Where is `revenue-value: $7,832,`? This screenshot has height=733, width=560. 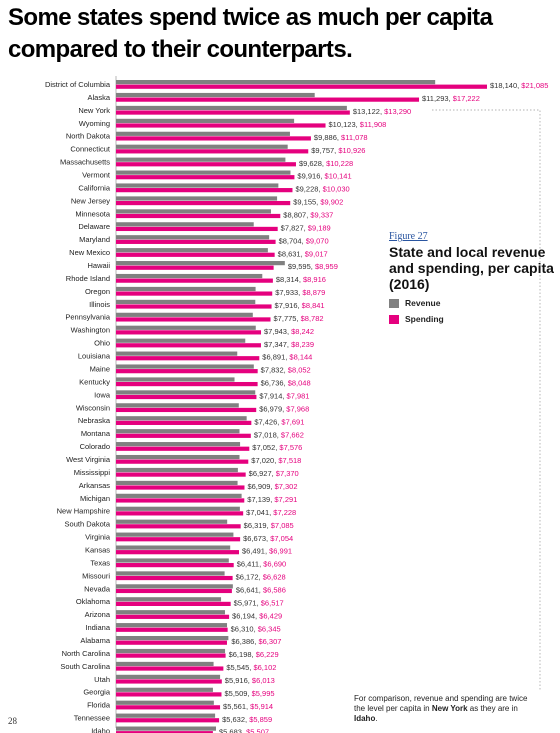
revenue-value: $7,832, is located at coordinates (274, 370).